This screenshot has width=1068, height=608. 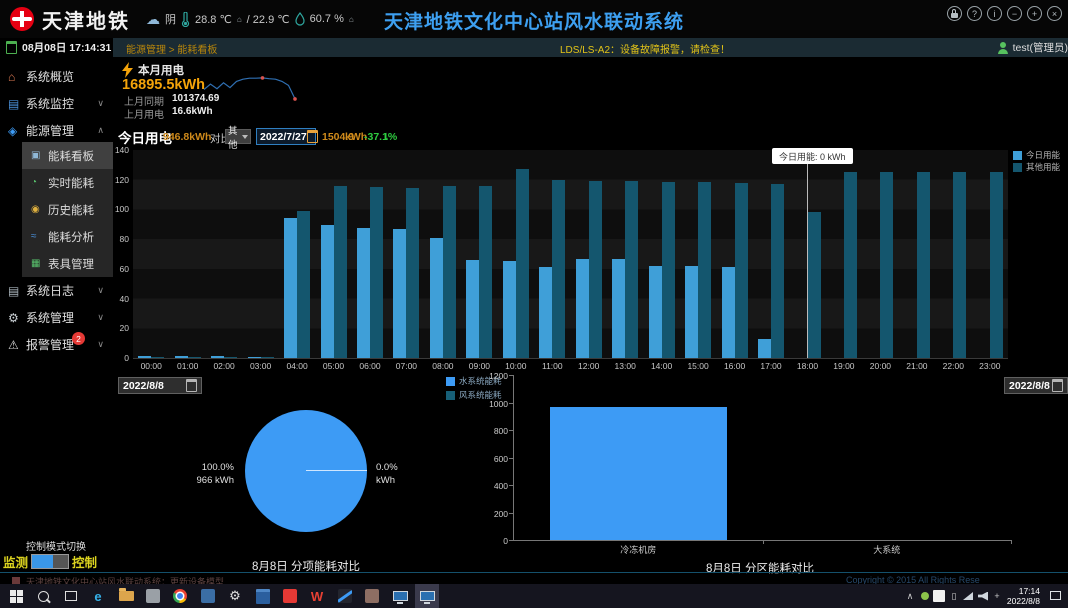 What do you see at coordinates (215, 480) in the screenshot?
I see `pie-label-val: 966 kWh` at bounding box center [215, 480].